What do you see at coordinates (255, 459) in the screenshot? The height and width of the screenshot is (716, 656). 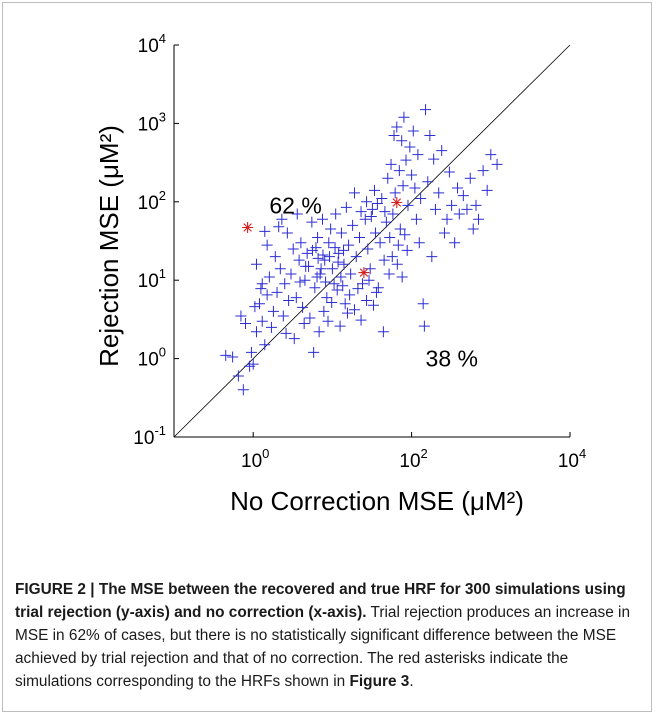 I see `x-tick-label: 10⁰` at bounding box center [255, 459].